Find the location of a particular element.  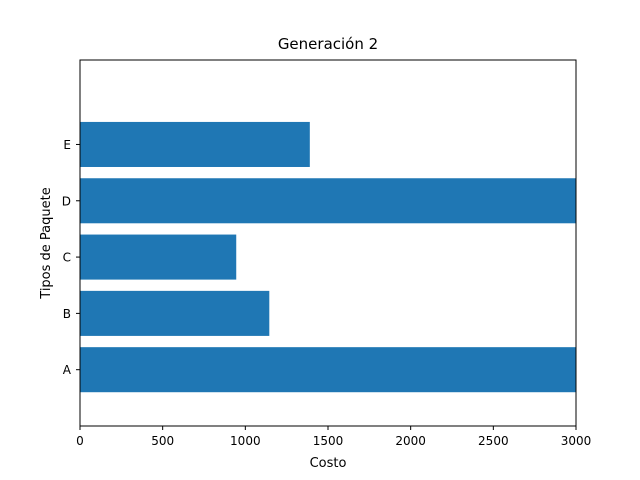

bar-B is located at coordinates (175, 313).